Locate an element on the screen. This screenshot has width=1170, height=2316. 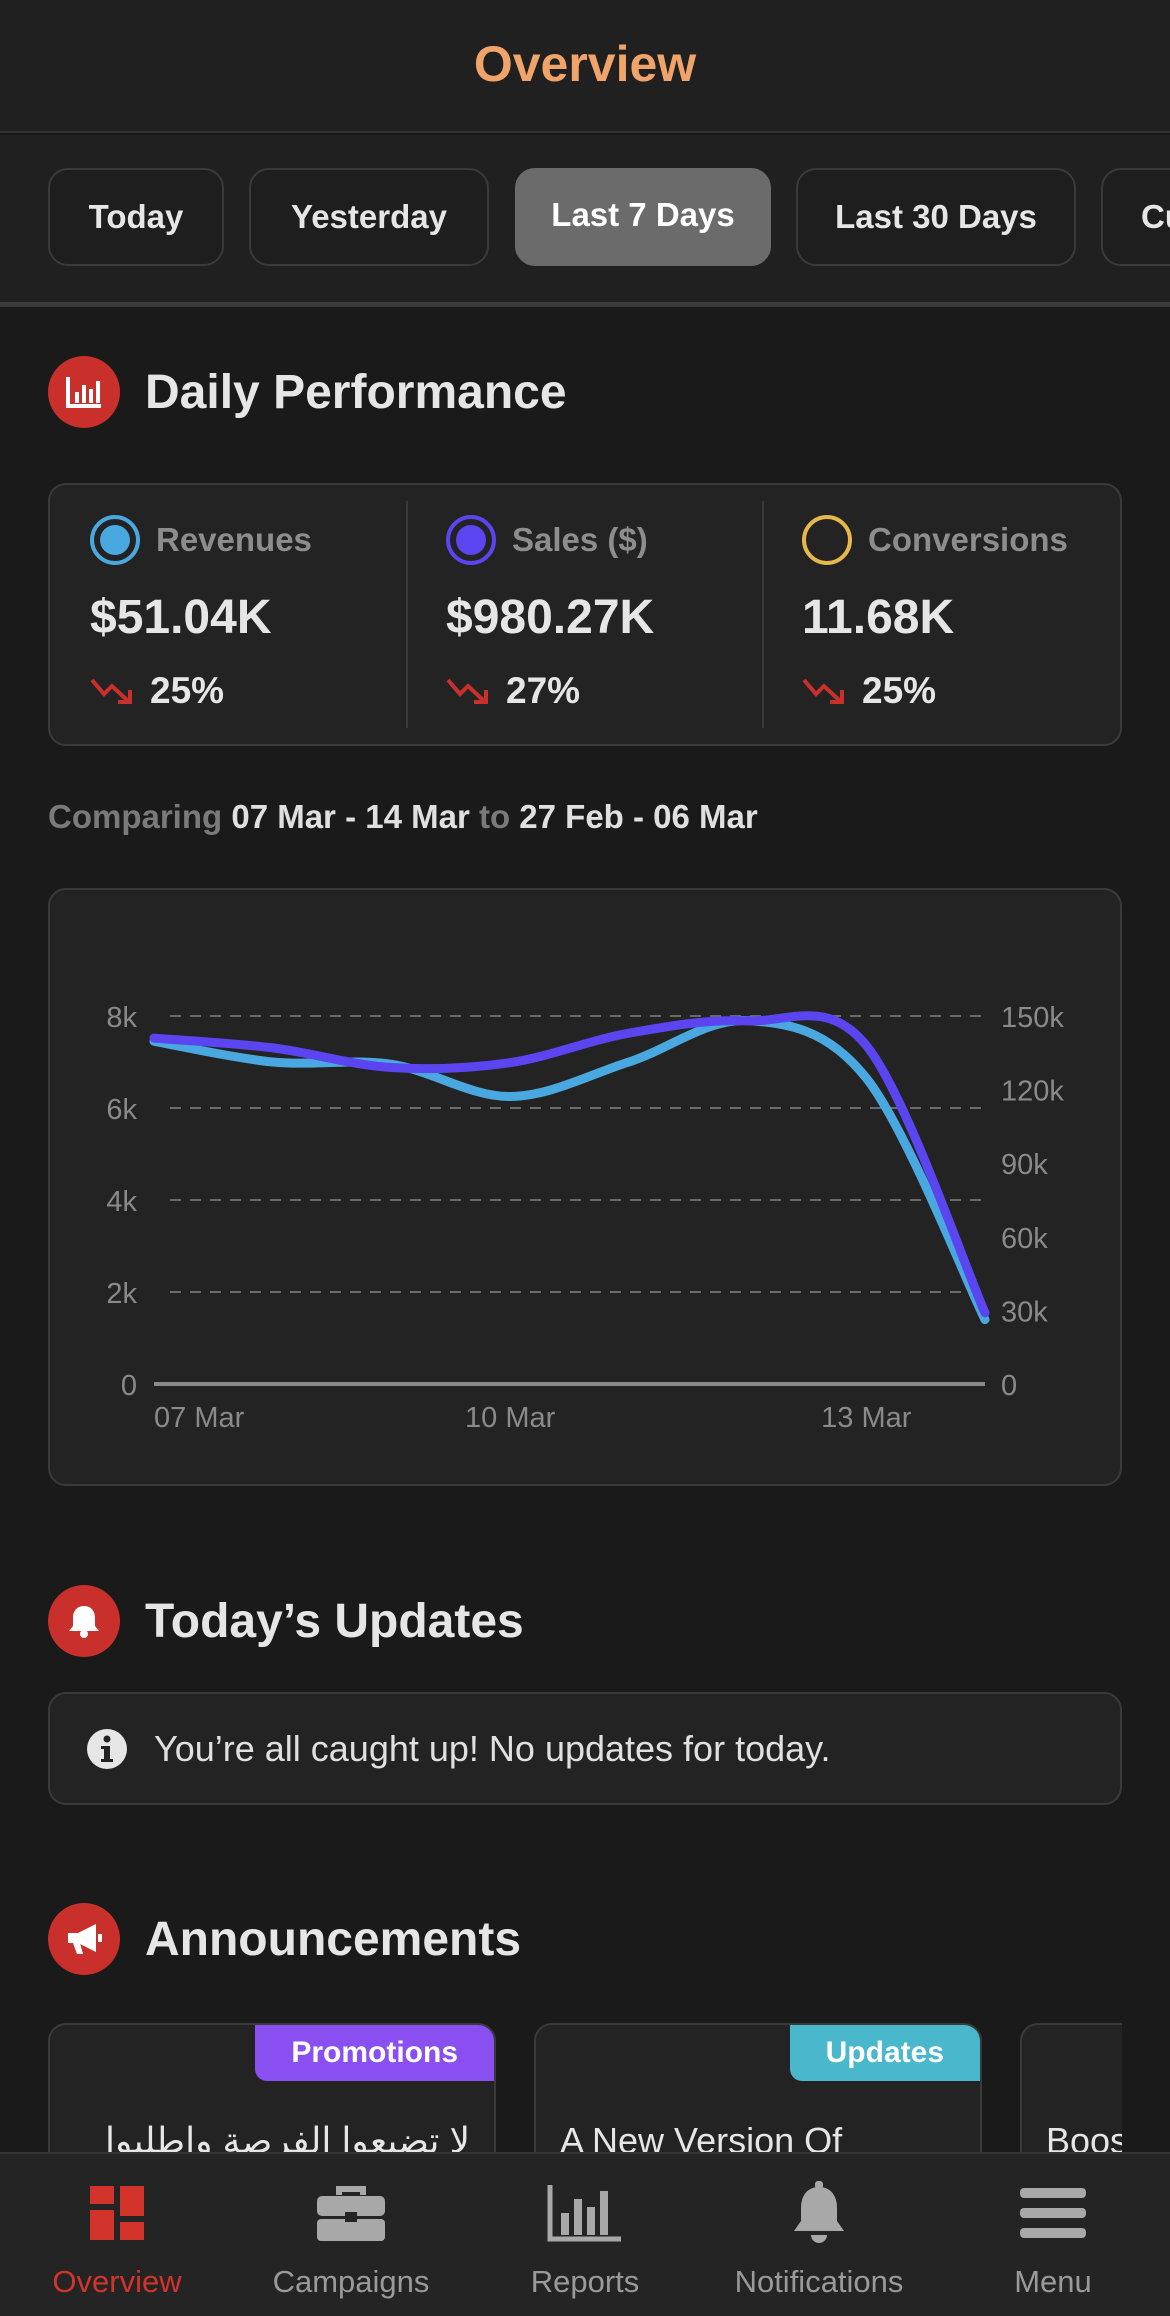
y-right-tick-label: 60k is located at coordinates (1024, 1239).